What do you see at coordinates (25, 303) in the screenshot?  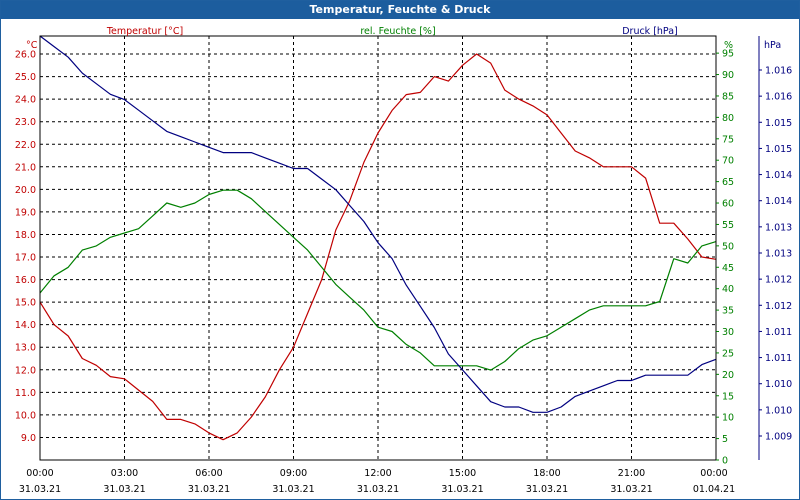 I see `temperature-tick-label: 15.0` at bounding box center [25, 303].